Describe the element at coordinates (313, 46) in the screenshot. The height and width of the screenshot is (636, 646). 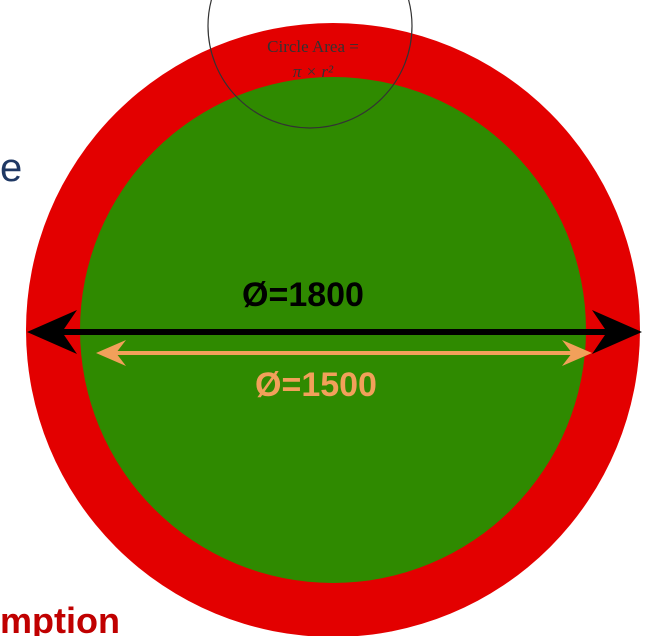
I see `formula-line-1: Circle Area =` at that location.